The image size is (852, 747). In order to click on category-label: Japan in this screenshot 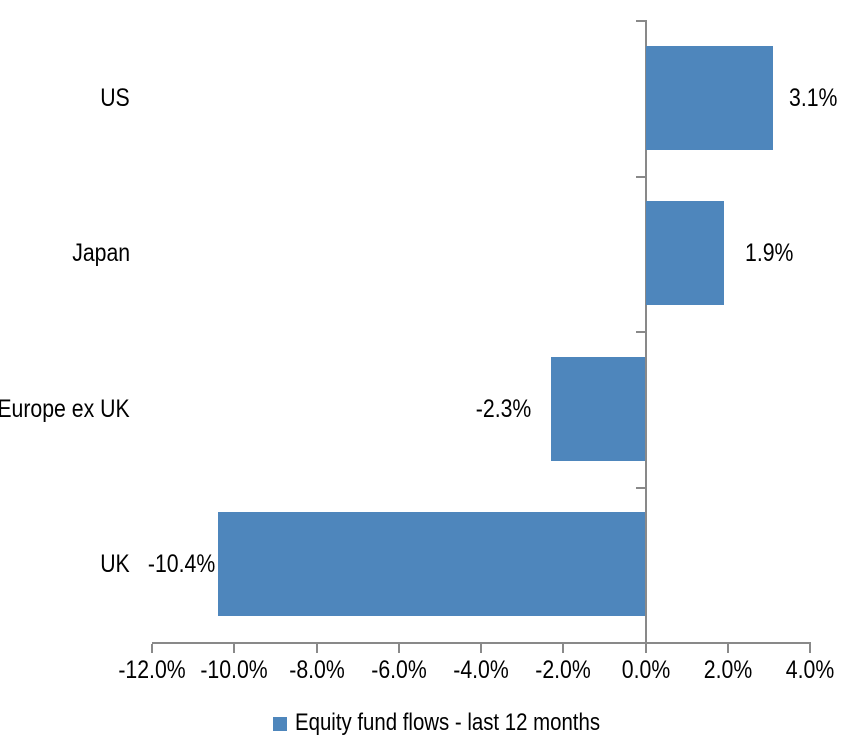, I will do `click(101, 253)`.